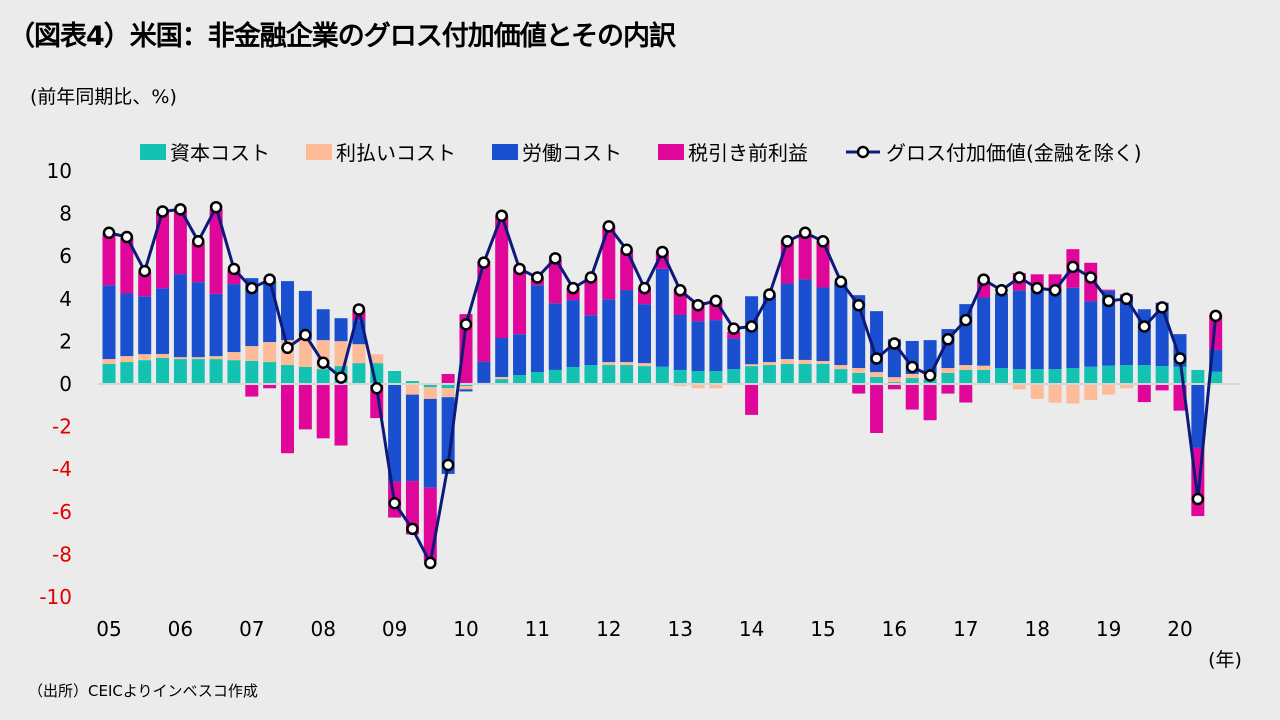  Describe the element at coordinates (965, 629) in the screenshot. I see `x-tick-label: 17` at that location.